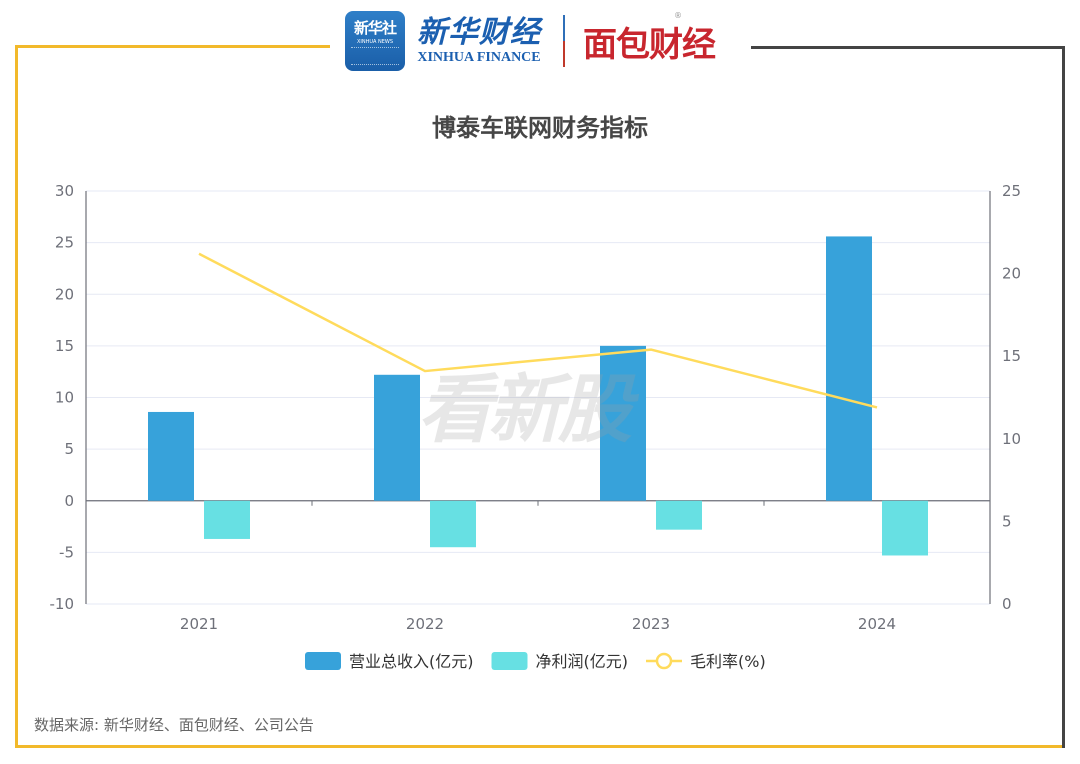 The width and height of the screenshot is (1080, 764). Describe the element at coordinates (678, 15) in the screenshot. I see `registered-mark: ®` at that location.